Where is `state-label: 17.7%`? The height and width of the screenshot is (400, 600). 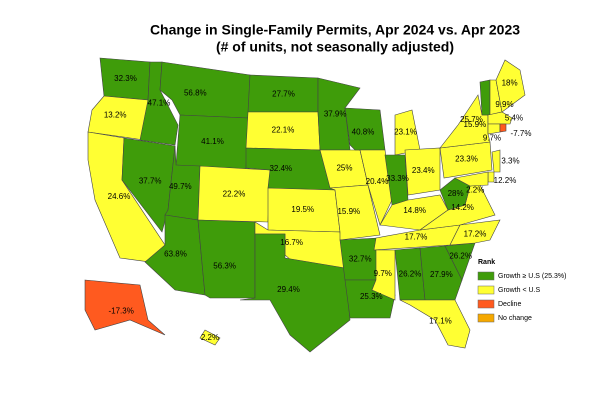 state-label: 17.7% is located at coordinates (416, 237).